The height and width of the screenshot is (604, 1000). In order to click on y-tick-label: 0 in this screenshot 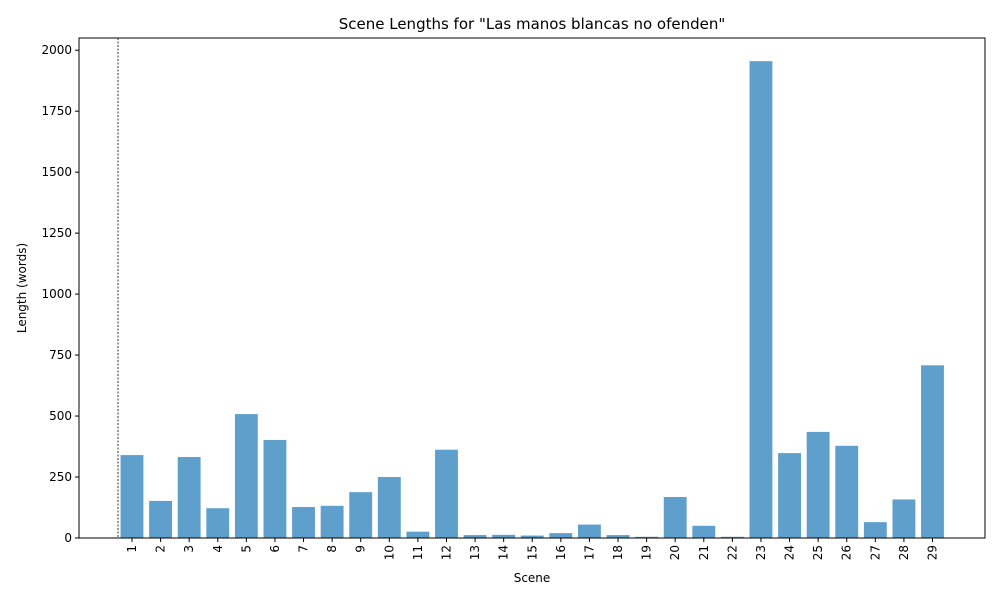, I will do `click(68, 538)`.